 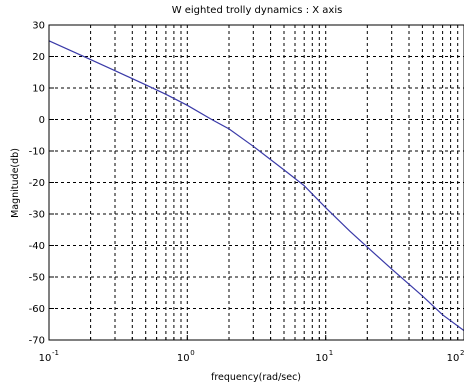 I want to click on y-tick-label: -50, so click(x=37, y=278).